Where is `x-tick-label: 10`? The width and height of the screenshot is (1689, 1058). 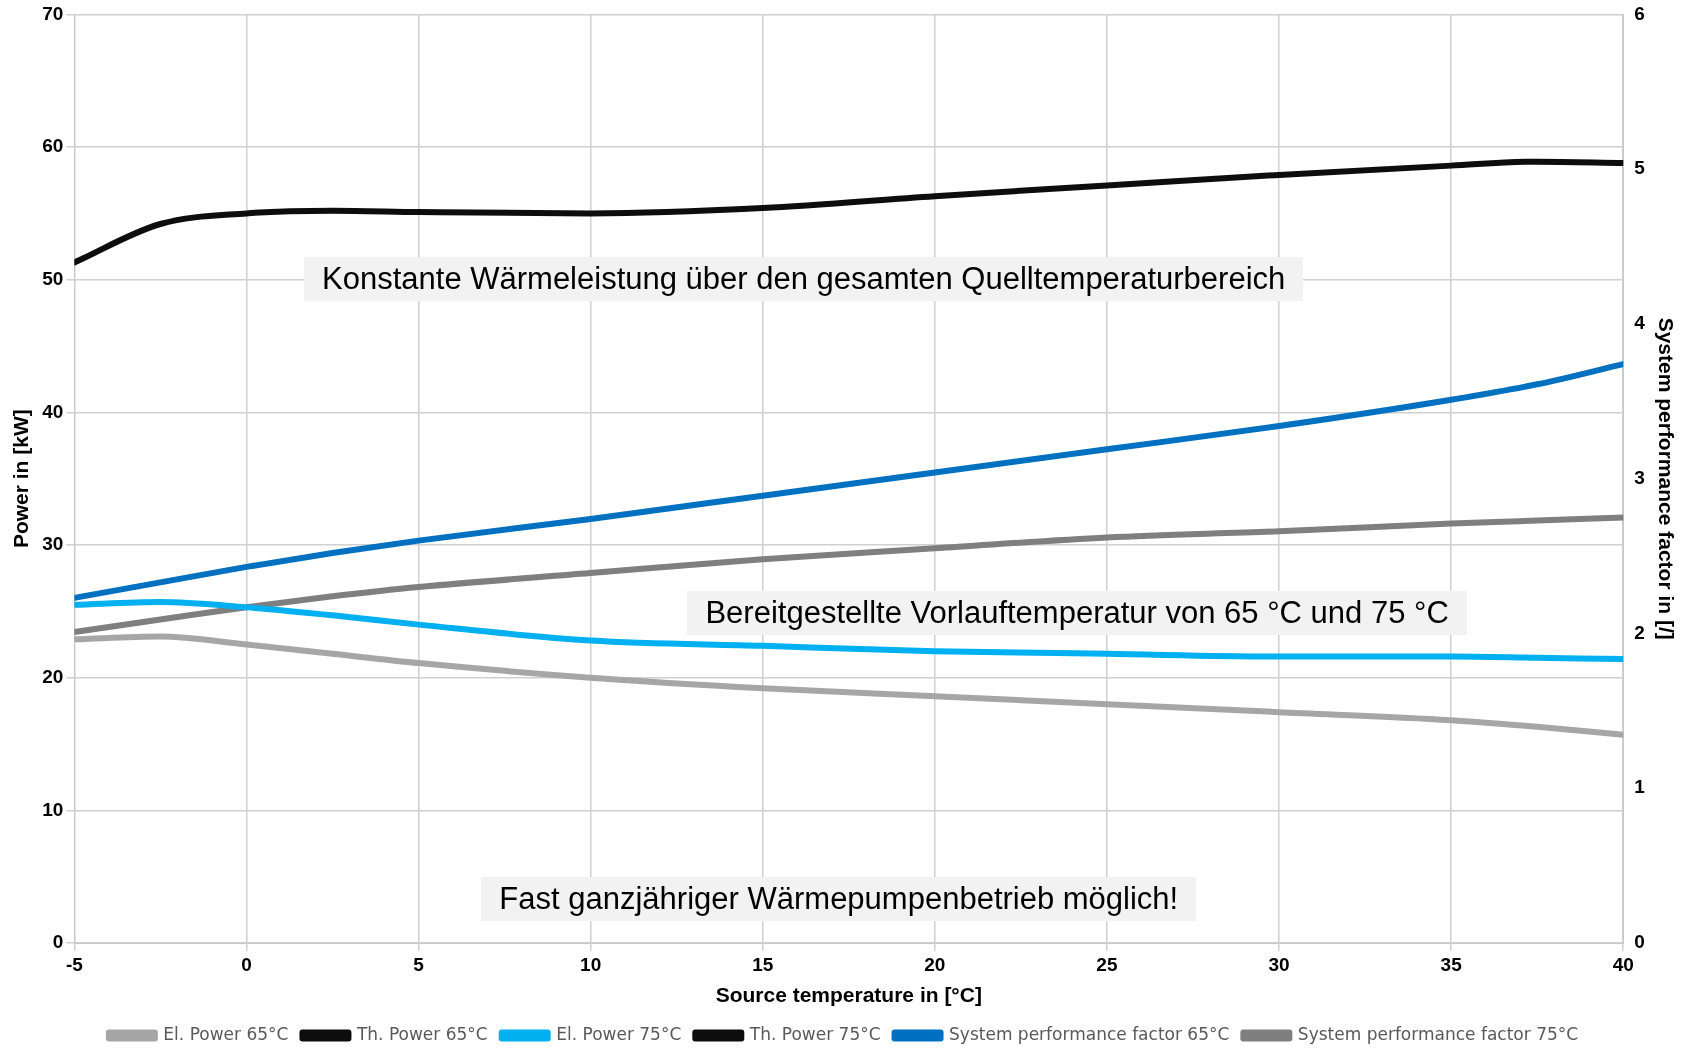 x-tick-label: 10 is located at coordinates (591, 964).